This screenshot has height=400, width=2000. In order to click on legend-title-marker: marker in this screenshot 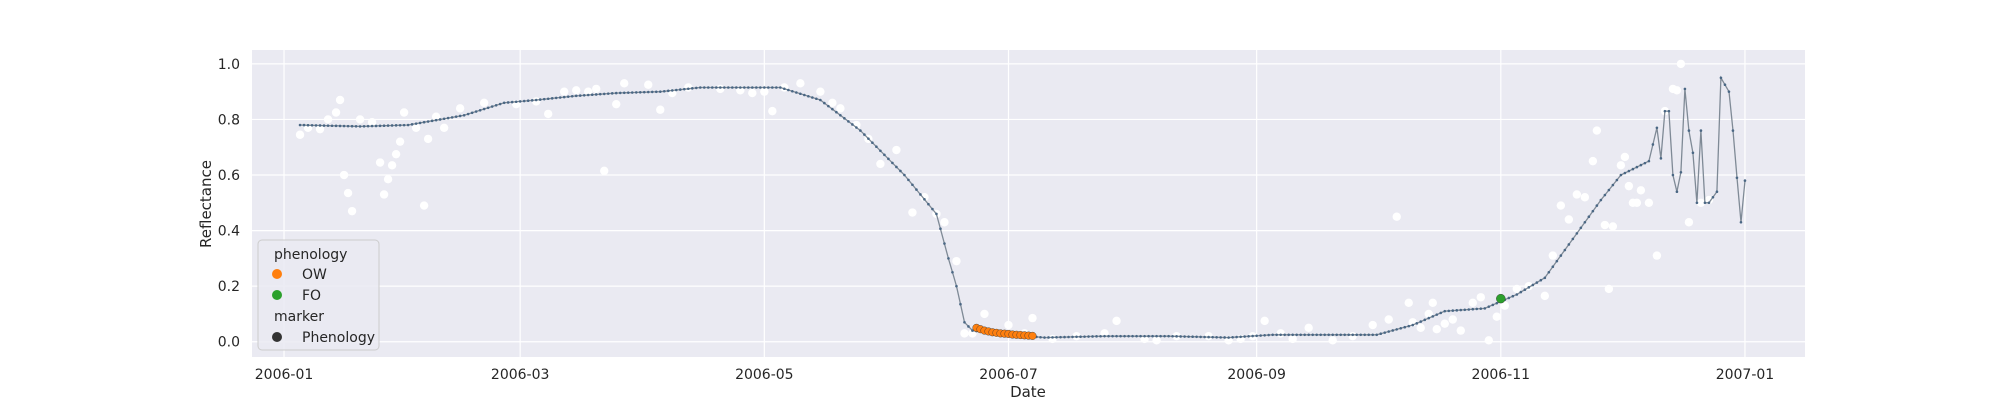, I will do `click(299, 317)`.